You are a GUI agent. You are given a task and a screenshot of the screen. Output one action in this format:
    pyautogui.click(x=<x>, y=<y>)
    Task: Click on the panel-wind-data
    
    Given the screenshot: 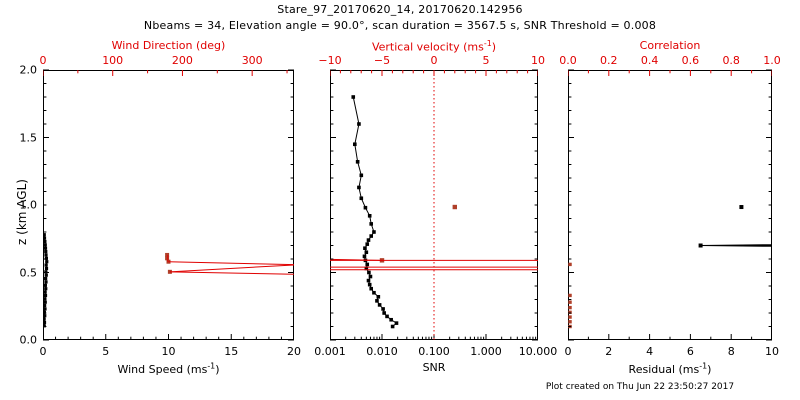 What is the action you would take?
    pyautogui.click(x=168, y=280)
    